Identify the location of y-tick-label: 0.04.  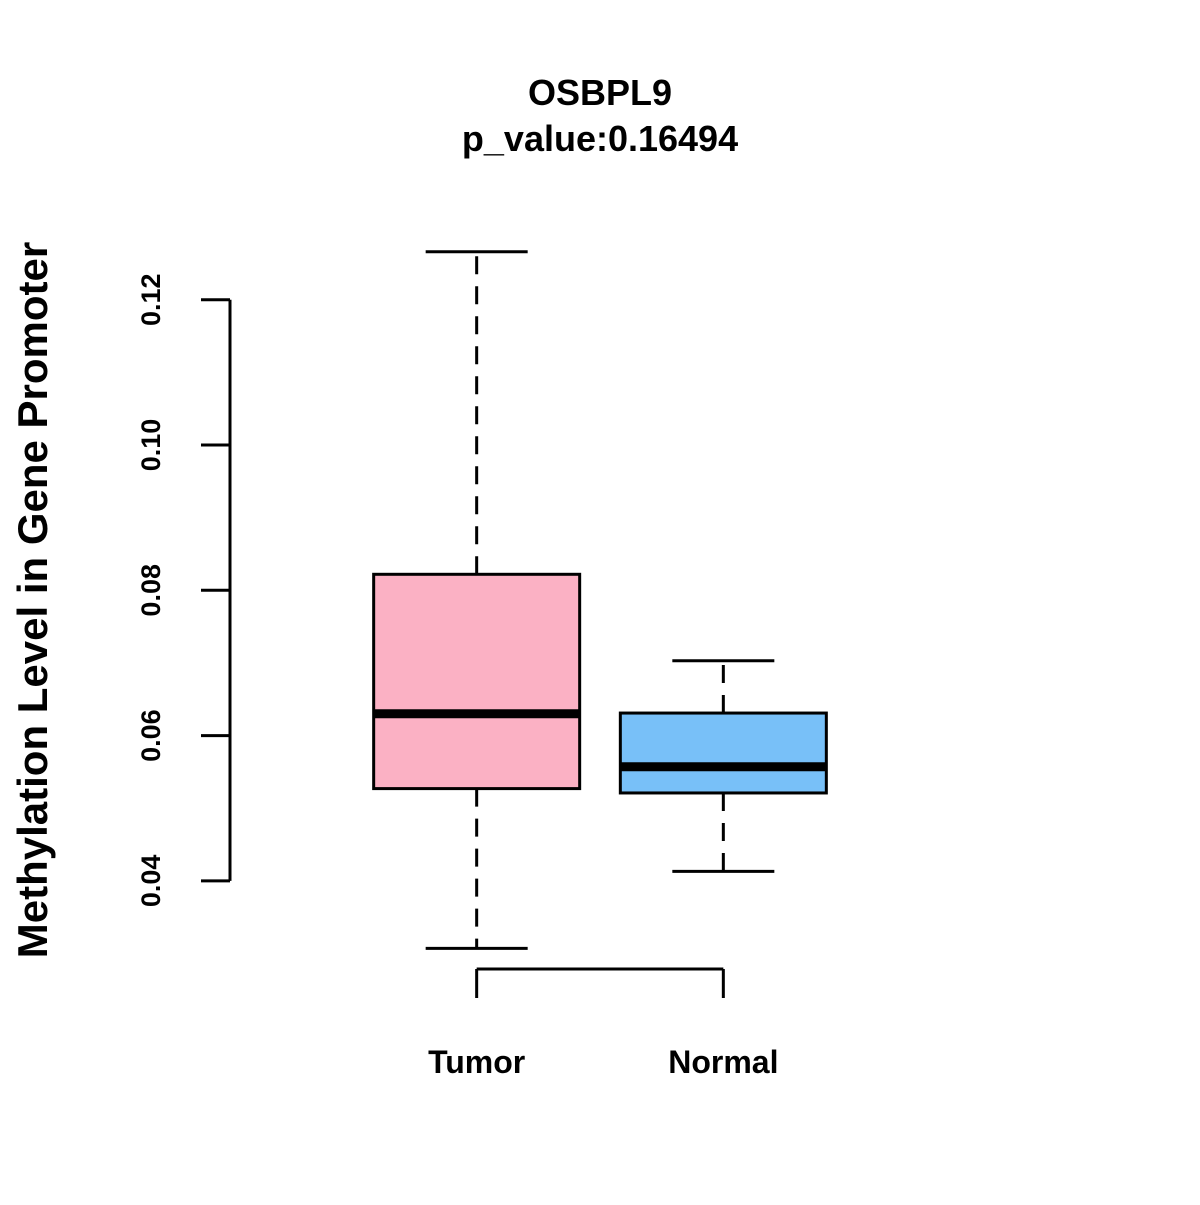
(151, 881).